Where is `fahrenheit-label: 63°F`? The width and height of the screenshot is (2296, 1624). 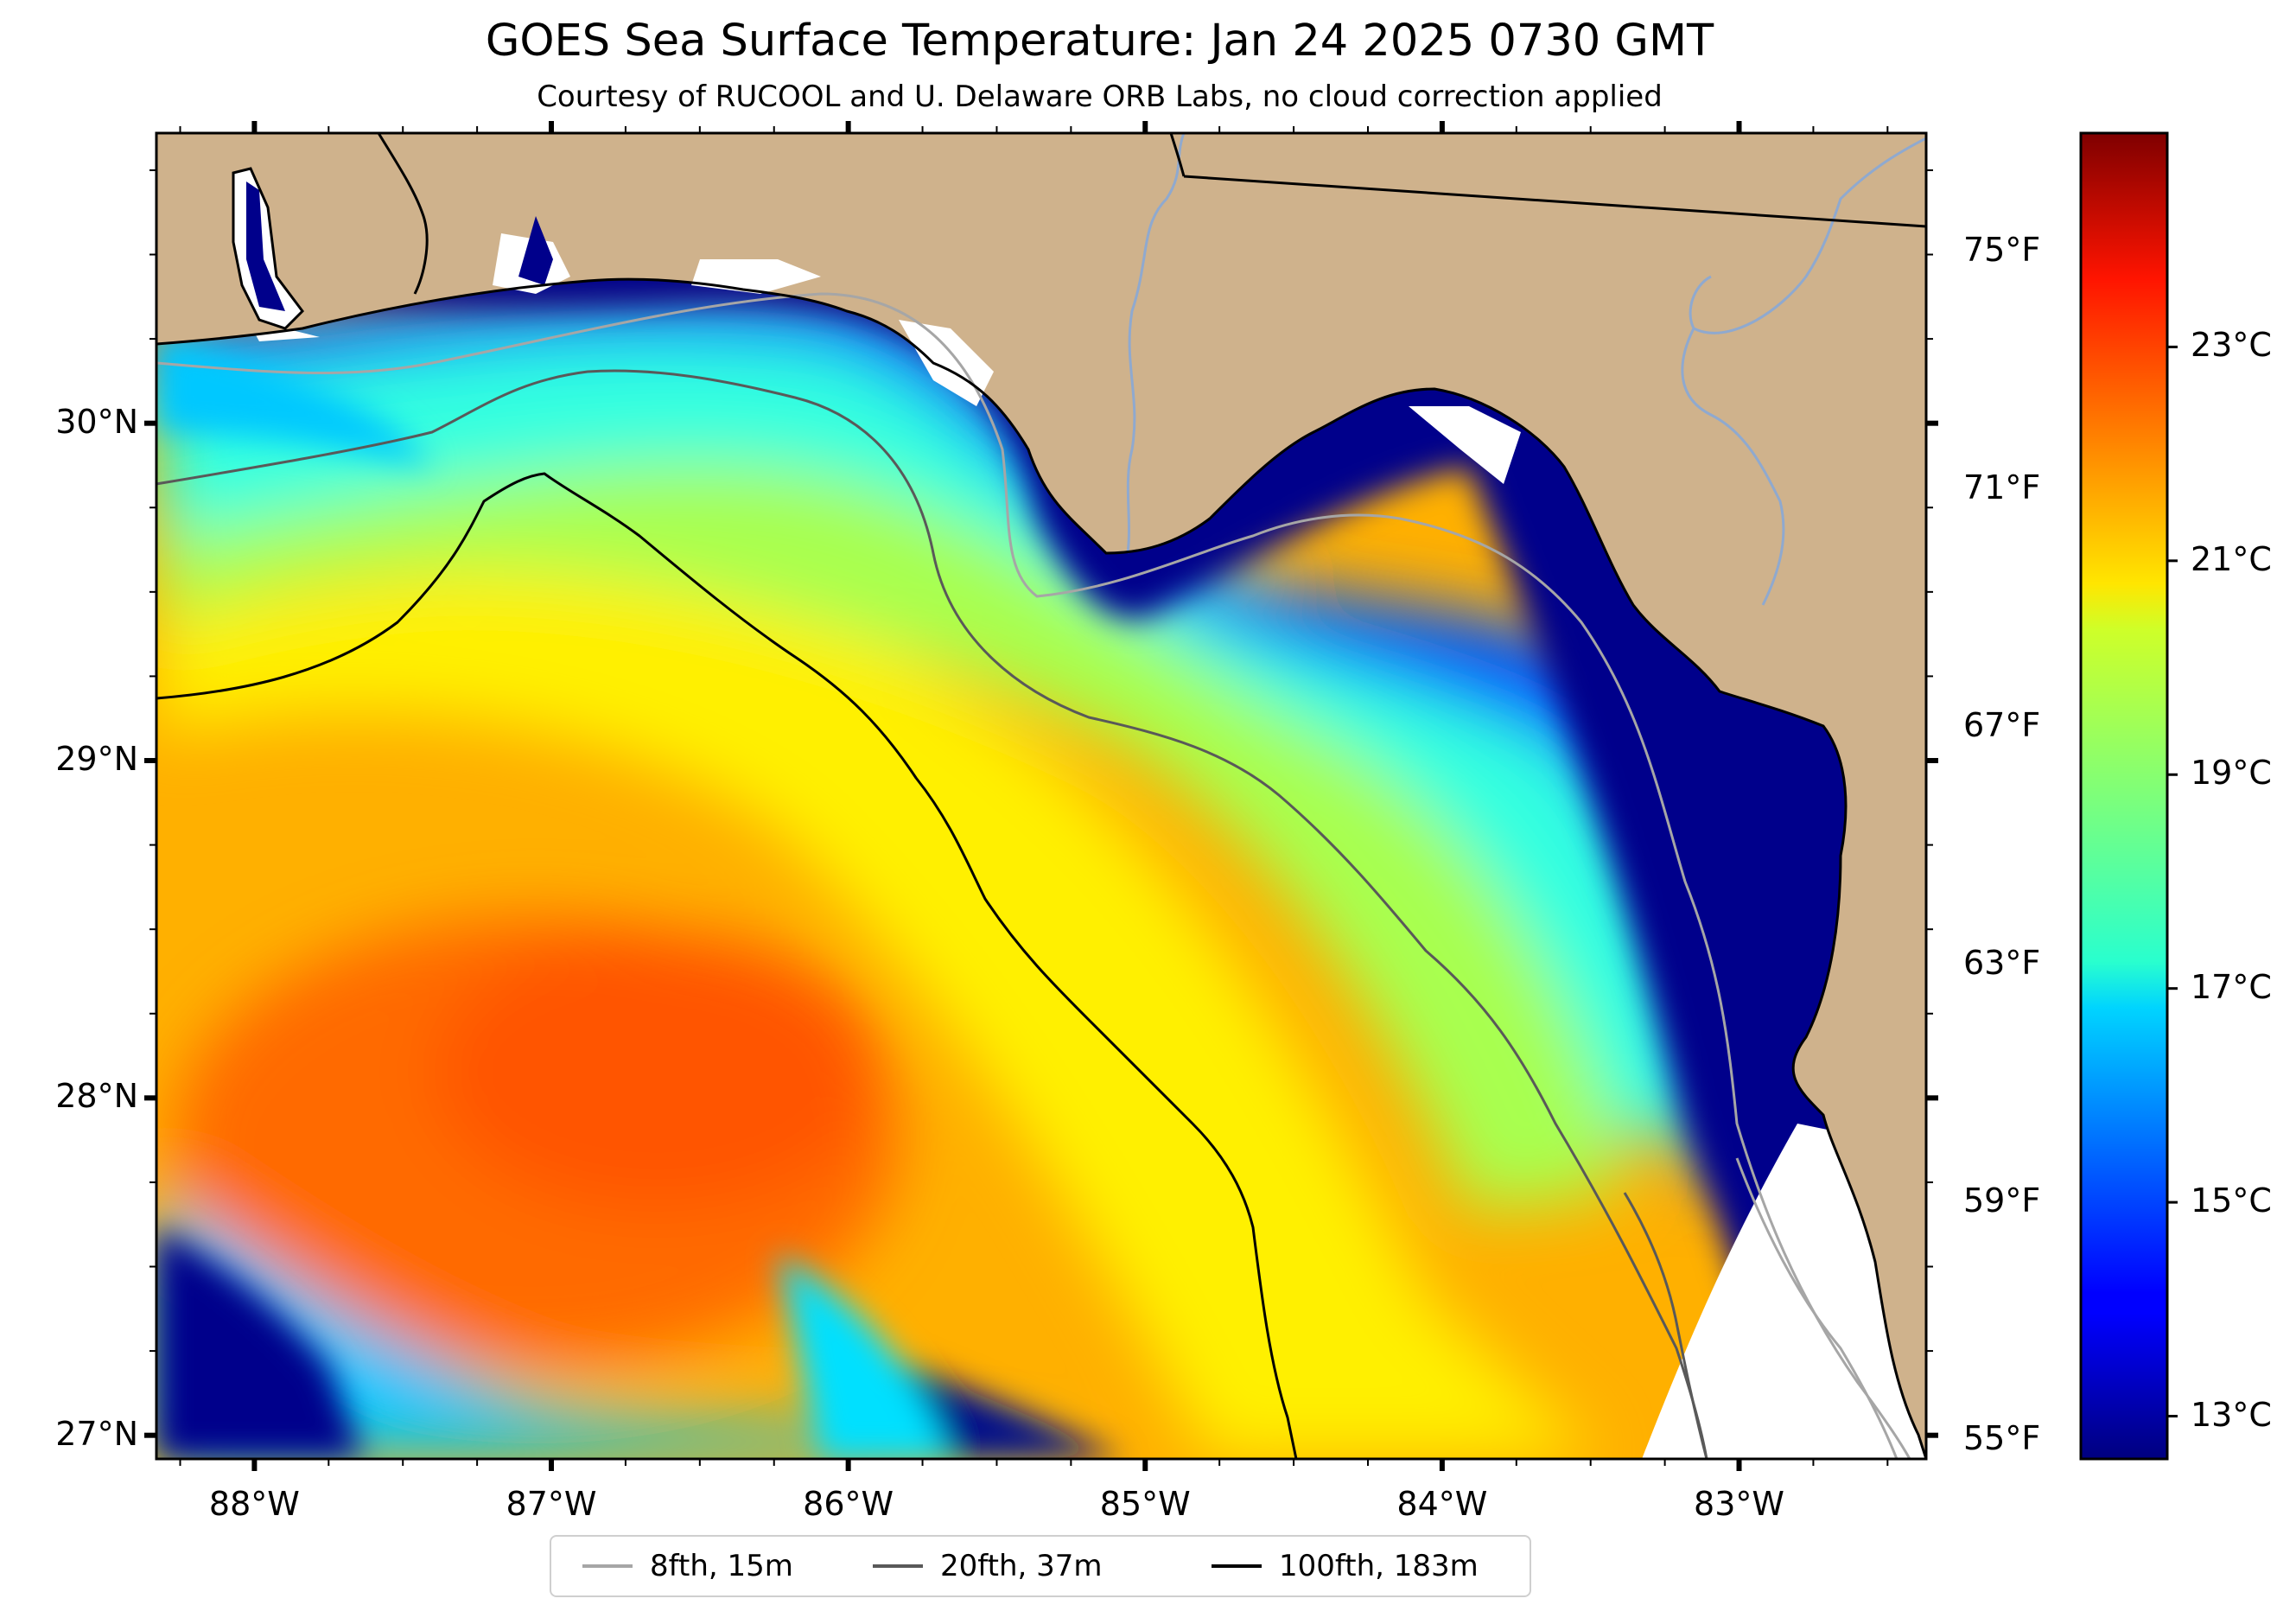 fahrenheit-label: 63°F is located at coordinates (2002, 963).